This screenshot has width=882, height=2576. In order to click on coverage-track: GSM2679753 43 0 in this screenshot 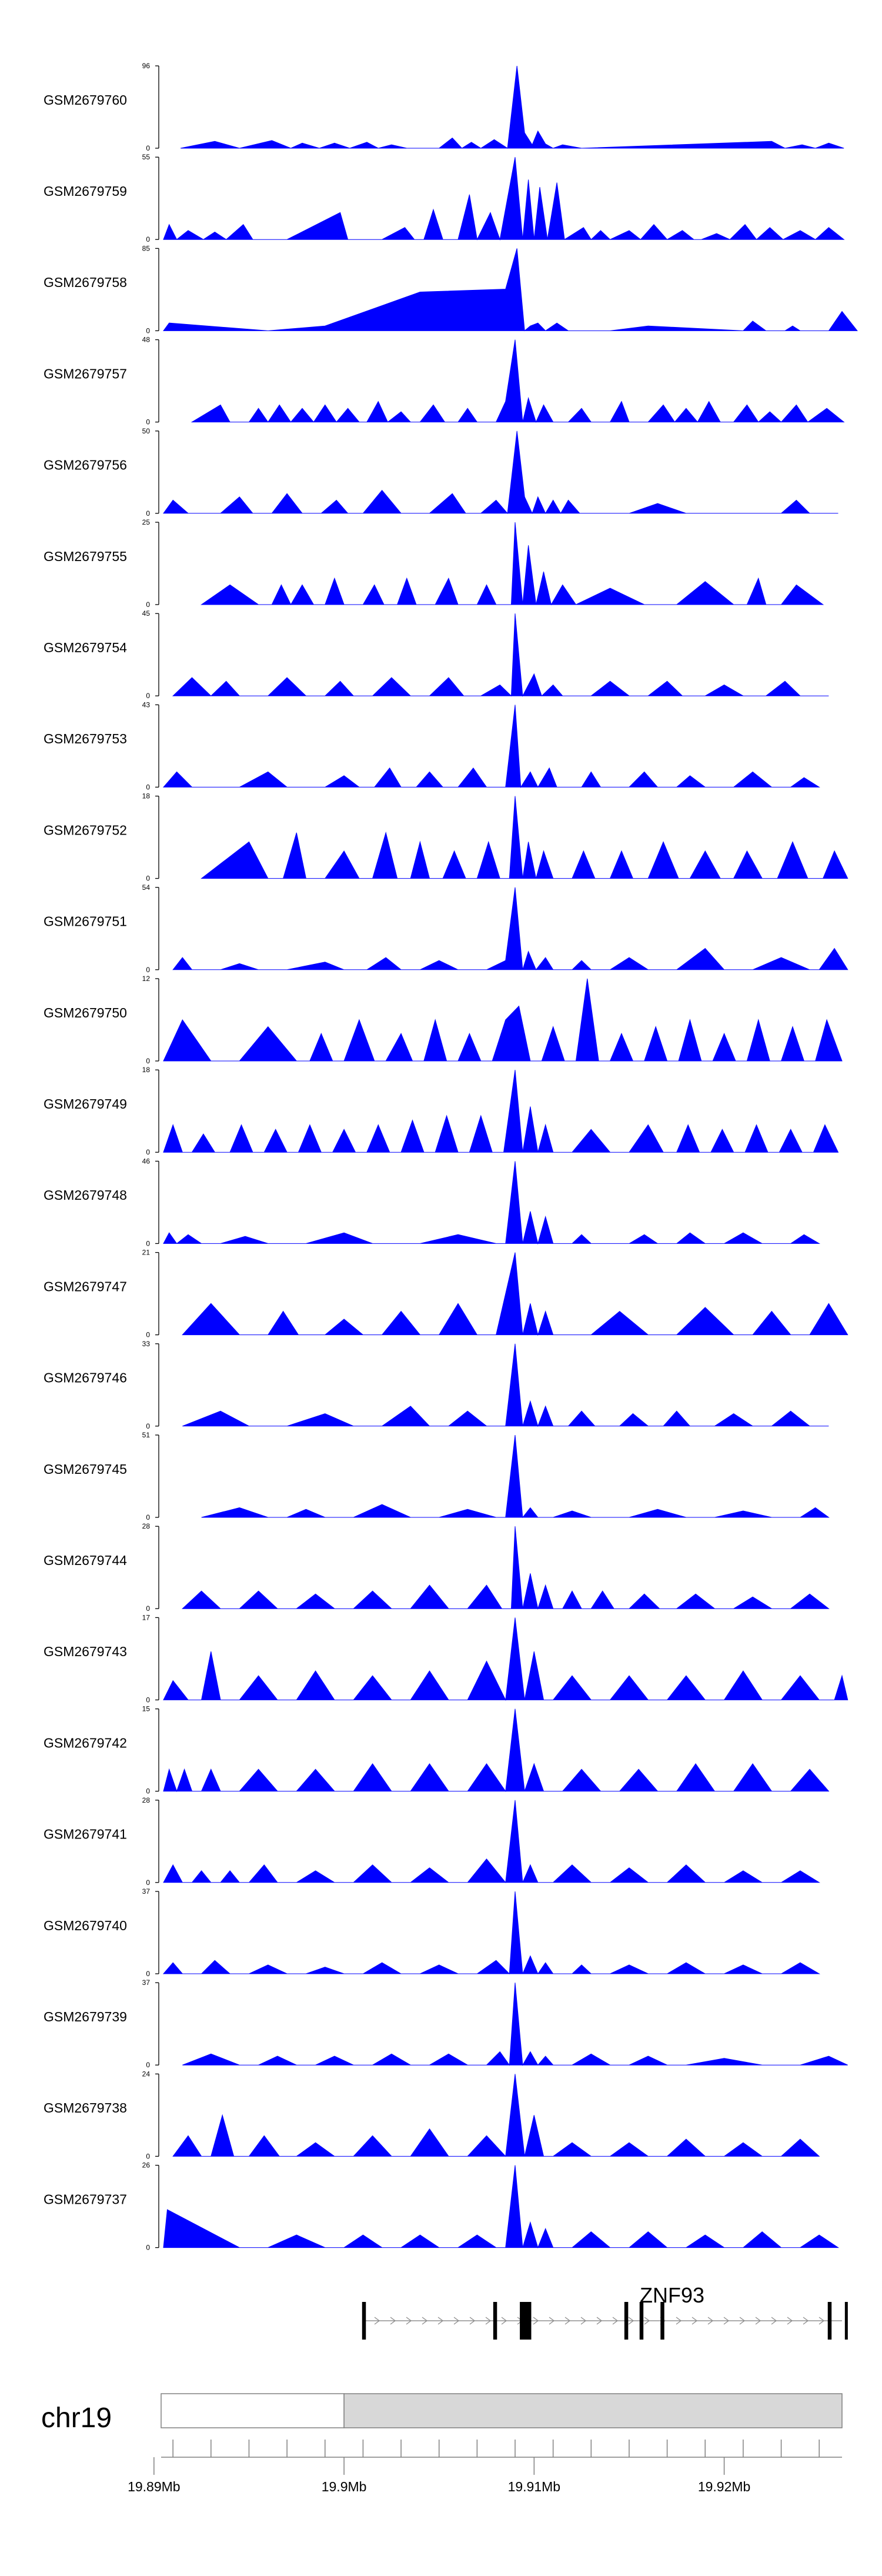, I will do `click(432, 745)`.